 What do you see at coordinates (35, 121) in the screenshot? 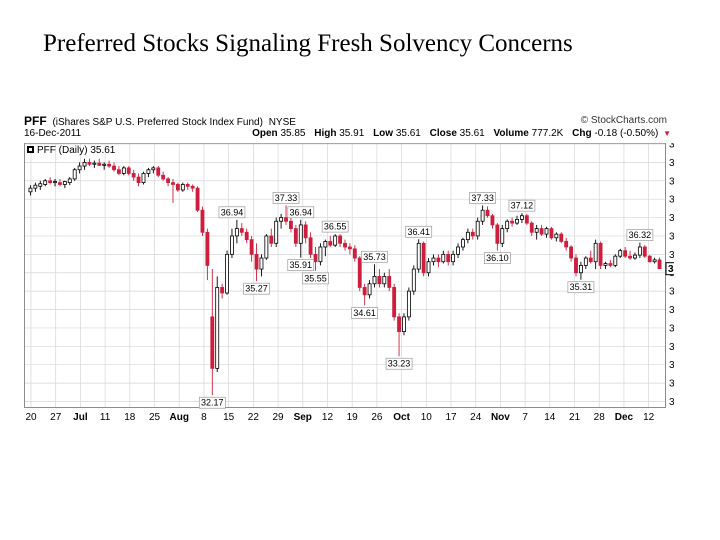
I see `ticker-symbol: PFF` at bounding box center [35, 121].